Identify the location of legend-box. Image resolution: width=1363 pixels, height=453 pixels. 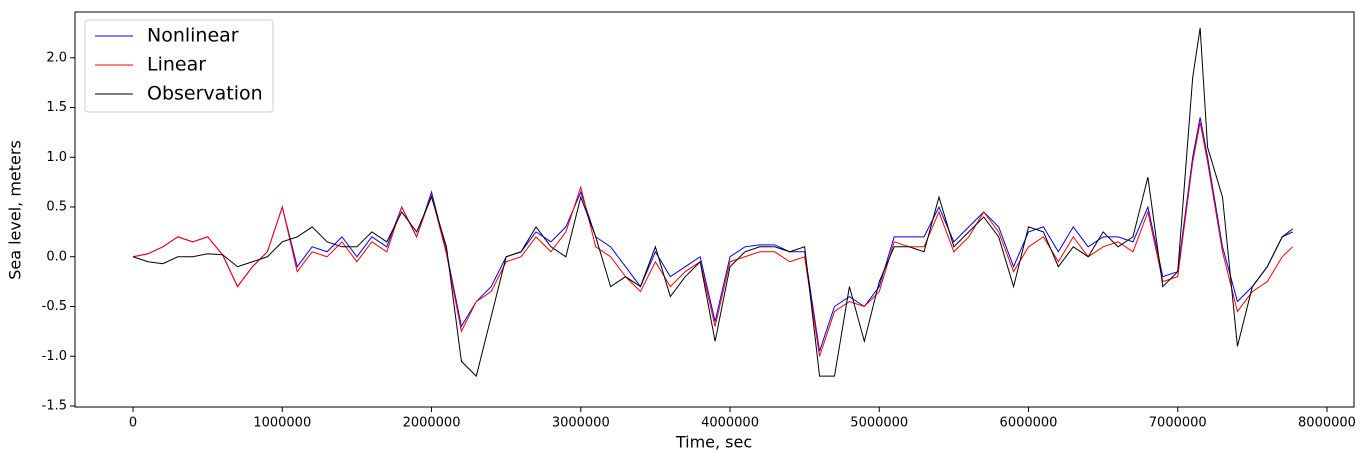
(179, 66).